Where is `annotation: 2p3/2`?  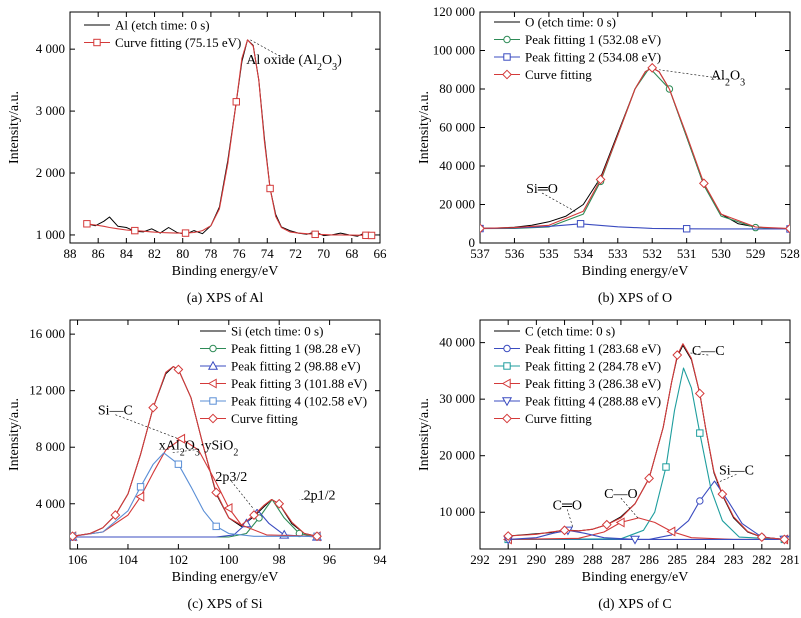
annotation: 2p3/2 is located at coordinates (235, 490).